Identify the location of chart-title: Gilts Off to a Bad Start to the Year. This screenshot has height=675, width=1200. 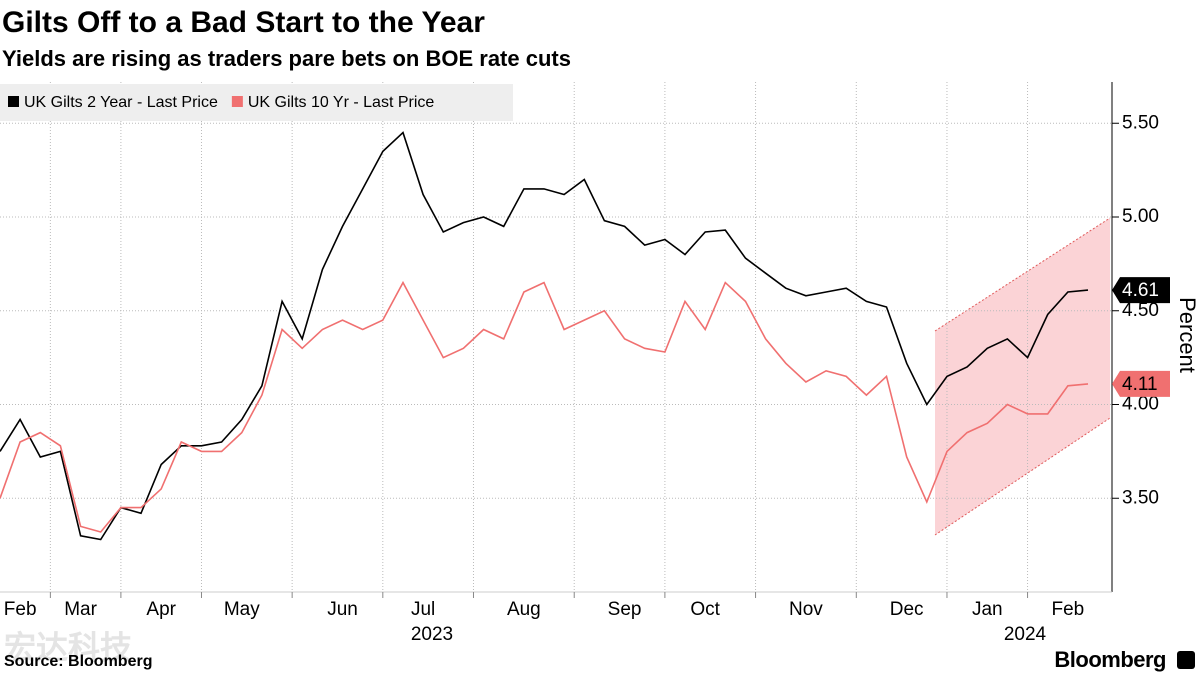
(243, 22).